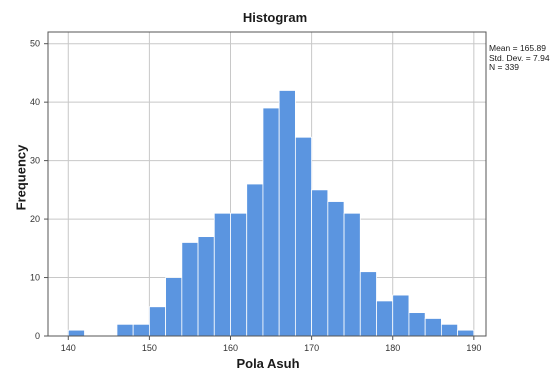 The height and width of the screenshot is (372, 550). What do you see at coordinates (37, 336) in the screenshot?
I see `y-tick-label: 0` at bounding box center [37, 336].